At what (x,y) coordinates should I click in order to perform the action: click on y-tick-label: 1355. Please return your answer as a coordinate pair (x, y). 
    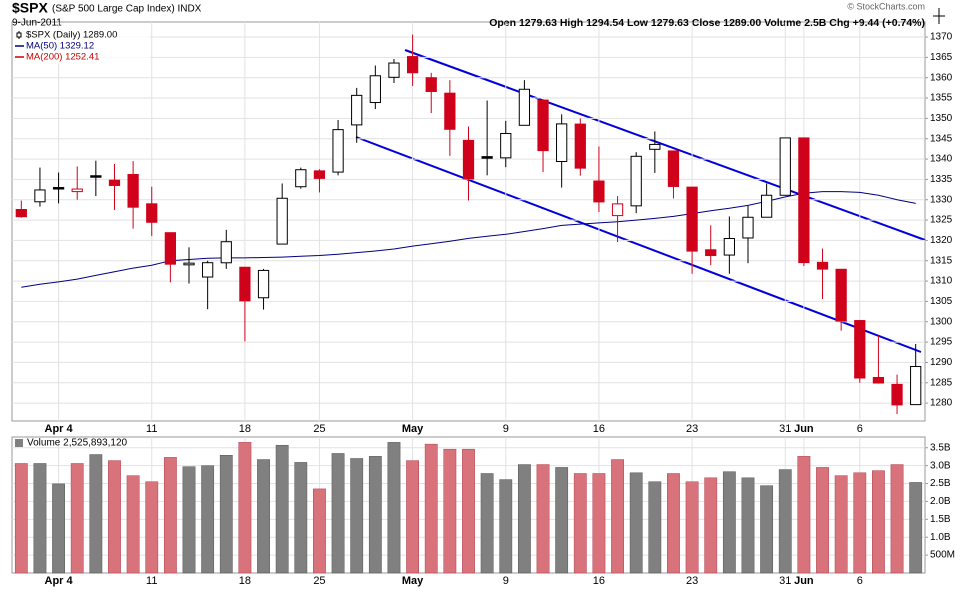
    Looking at the image, I should click on (941, 98).